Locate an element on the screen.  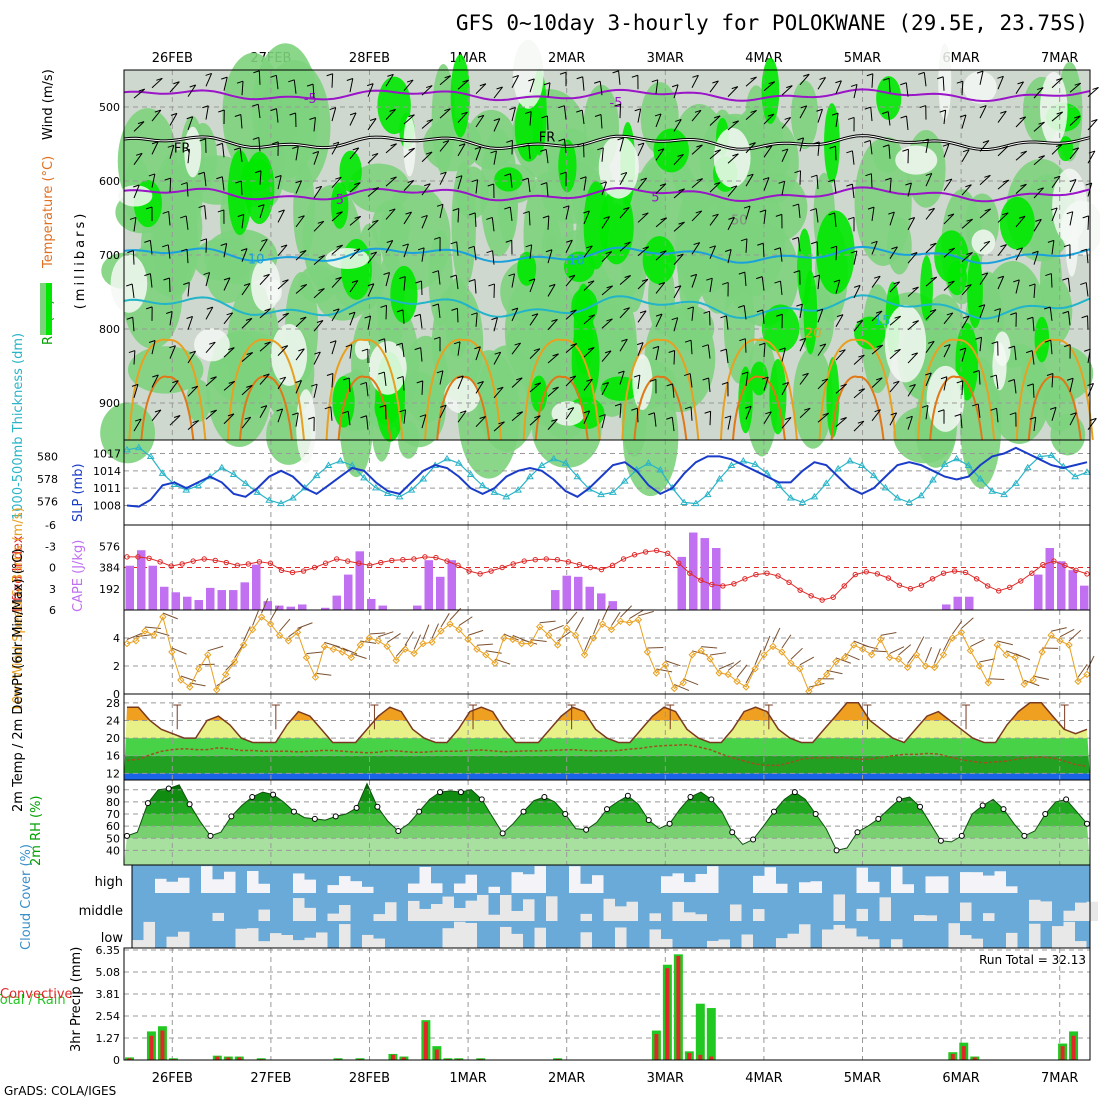
pressure-tick: 900 is located at coordinates (109, 403).